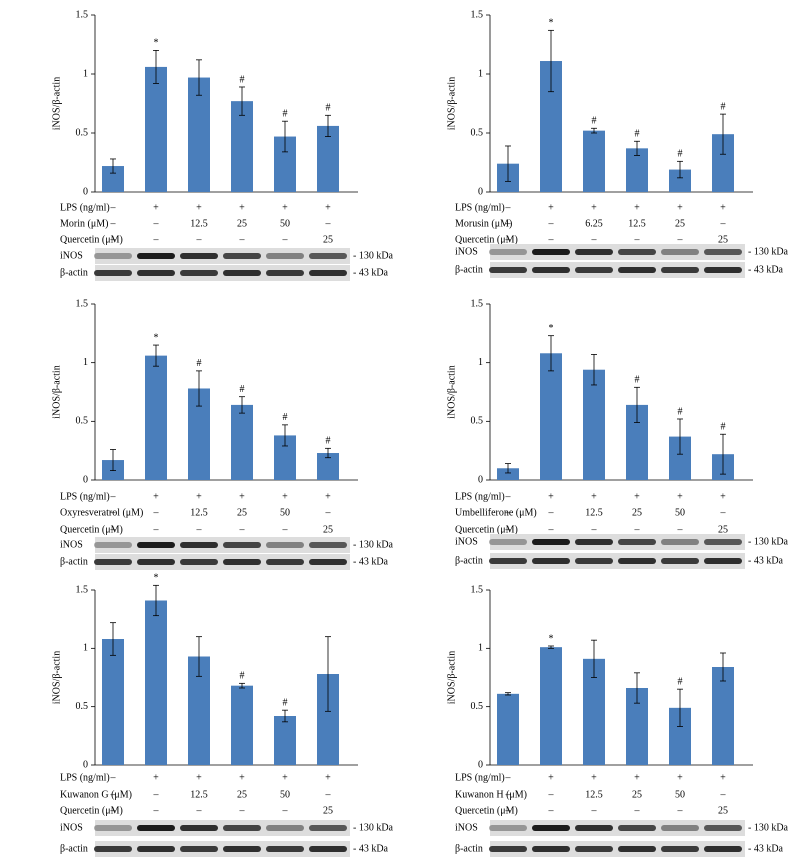 This screenshot has width=793, height=862. Describe the element at coordinates (477, 14) in the screenshot. I see `y-tick-label: 1.5` at that location.